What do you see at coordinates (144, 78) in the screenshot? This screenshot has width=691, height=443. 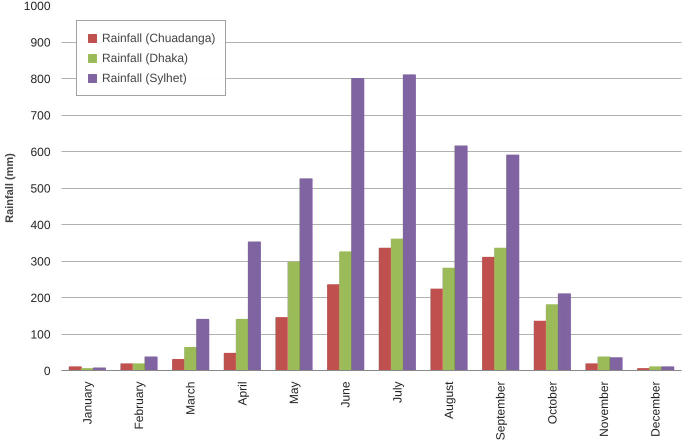 I see `legend-label: Rainfall (Sylhet)` at bounding box center [144, 78].